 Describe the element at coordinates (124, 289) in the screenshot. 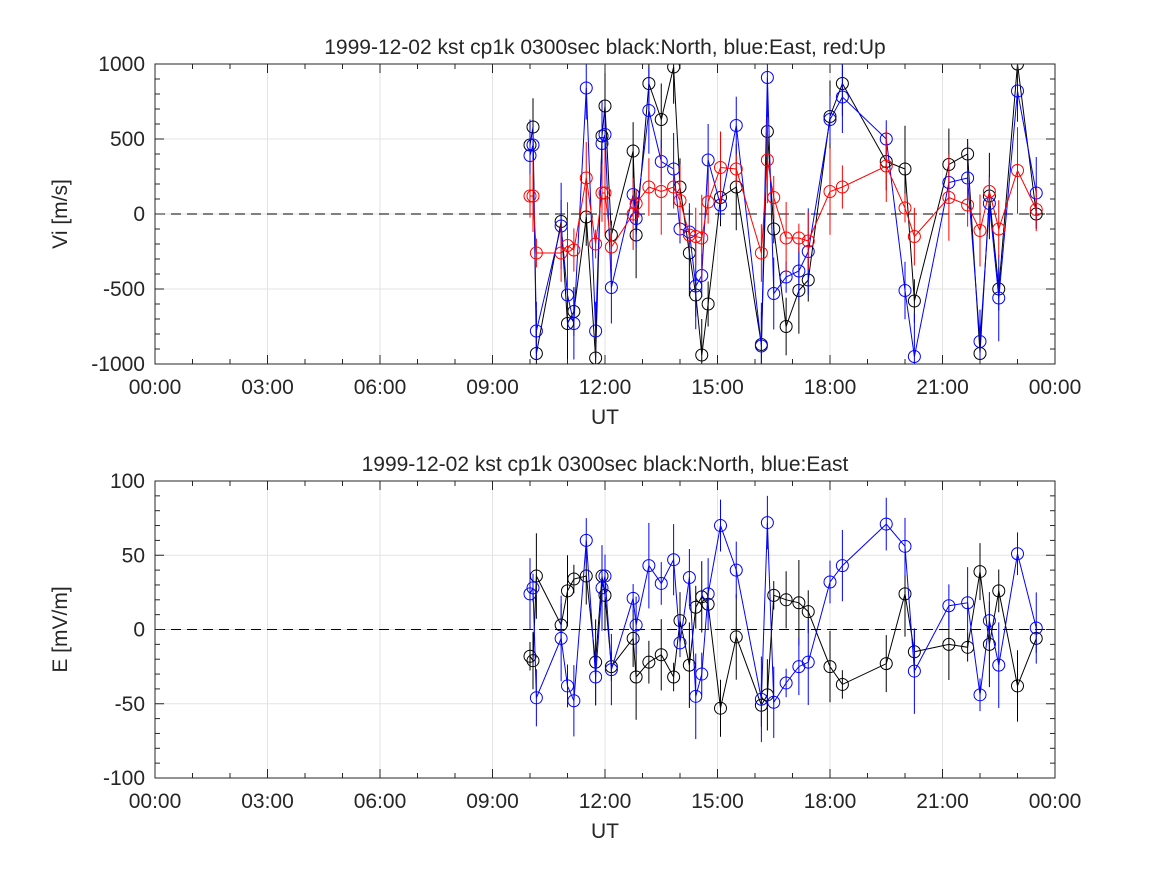

I see `y-tick-label: -500` at that location.